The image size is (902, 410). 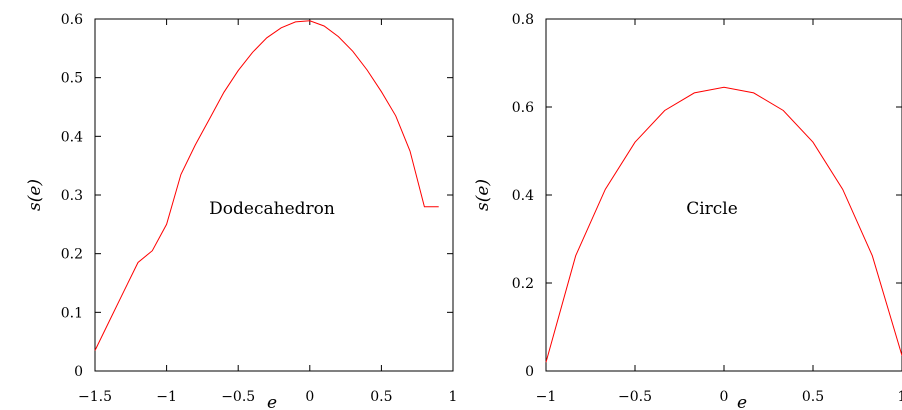 What do you see at coordinates (712, 209) in the screenshot?
I see `curve-annotation: Circle` at bounding box center [712, 209].